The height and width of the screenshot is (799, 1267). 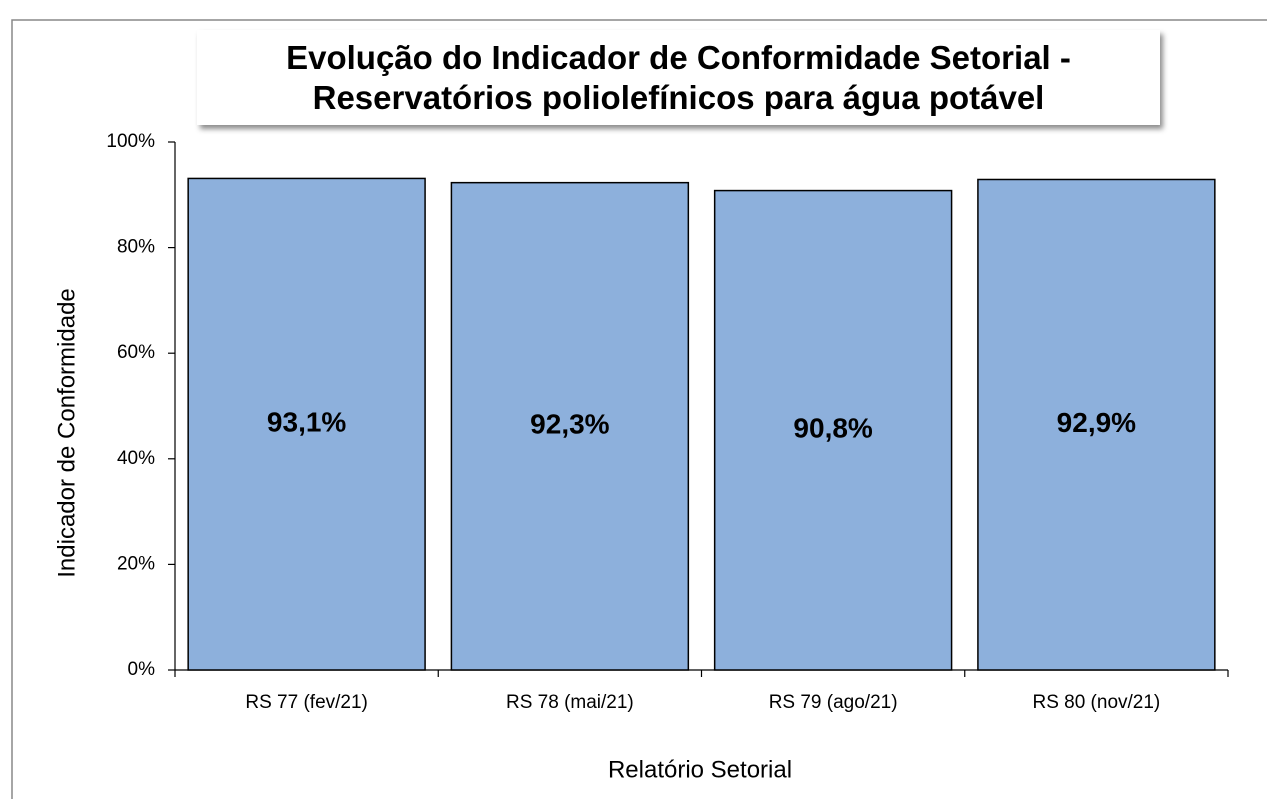 What do you see at coordinates (136, 247) in the screenshot?
I see `y-tick-label: 80%` at bounding box center [136, 247].